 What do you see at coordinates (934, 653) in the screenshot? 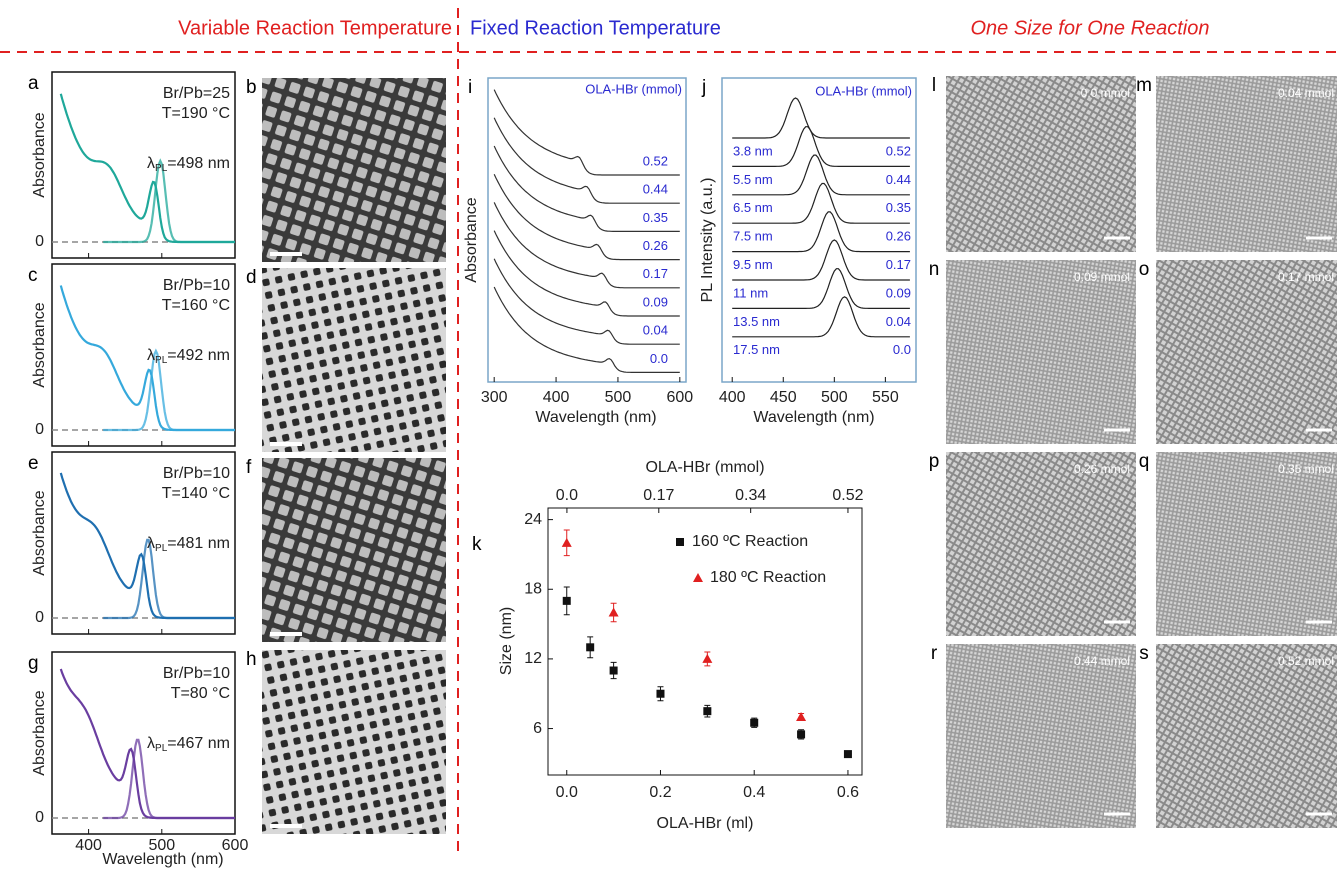
I see `panel-letter: r` at bounding box center [934, 653].